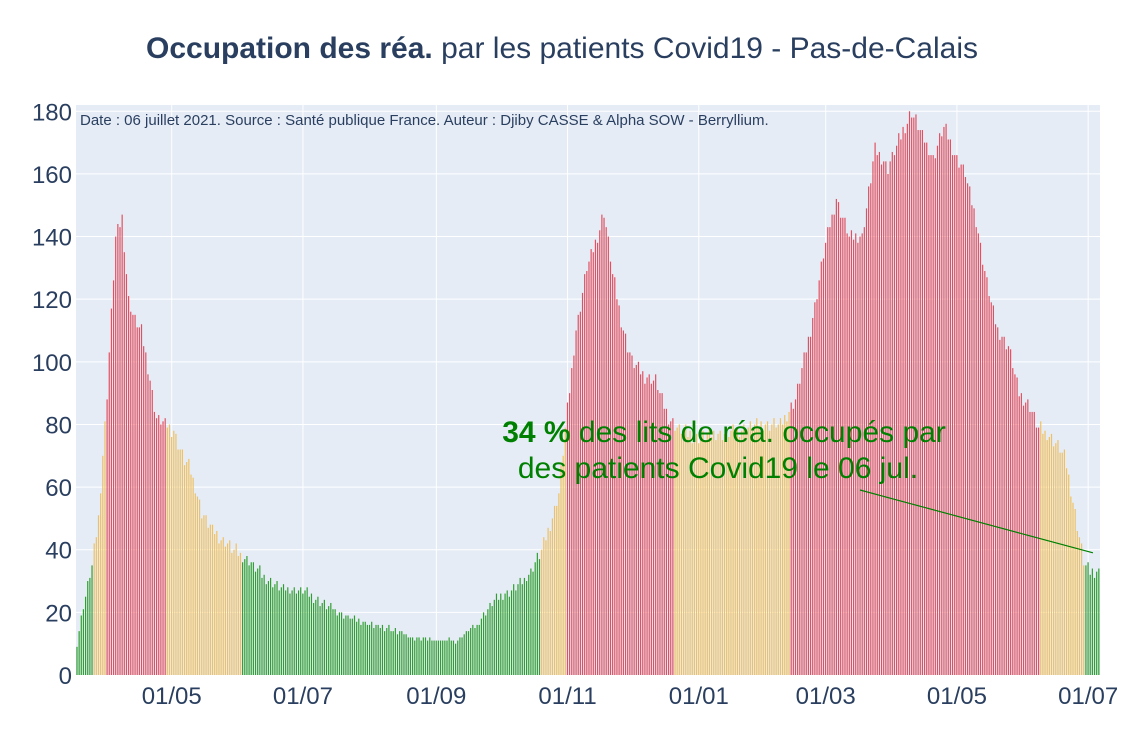 The image size is (1125, 750). Describe the element at coordinates (65, 676) in the screenshot. I see `y-tick-label: 0` at that location.